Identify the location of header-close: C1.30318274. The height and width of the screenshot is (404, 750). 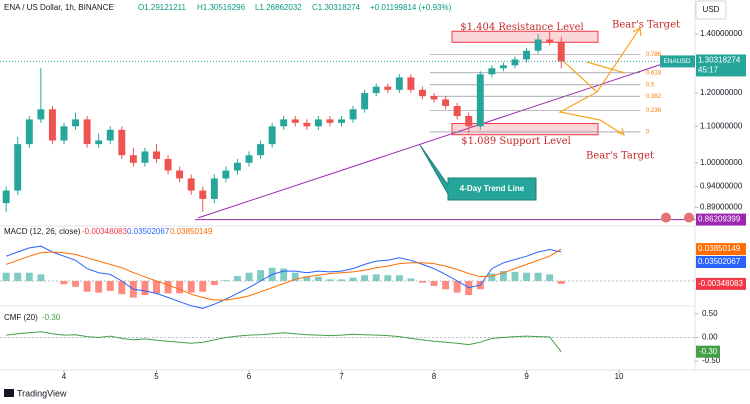
(336, 7).